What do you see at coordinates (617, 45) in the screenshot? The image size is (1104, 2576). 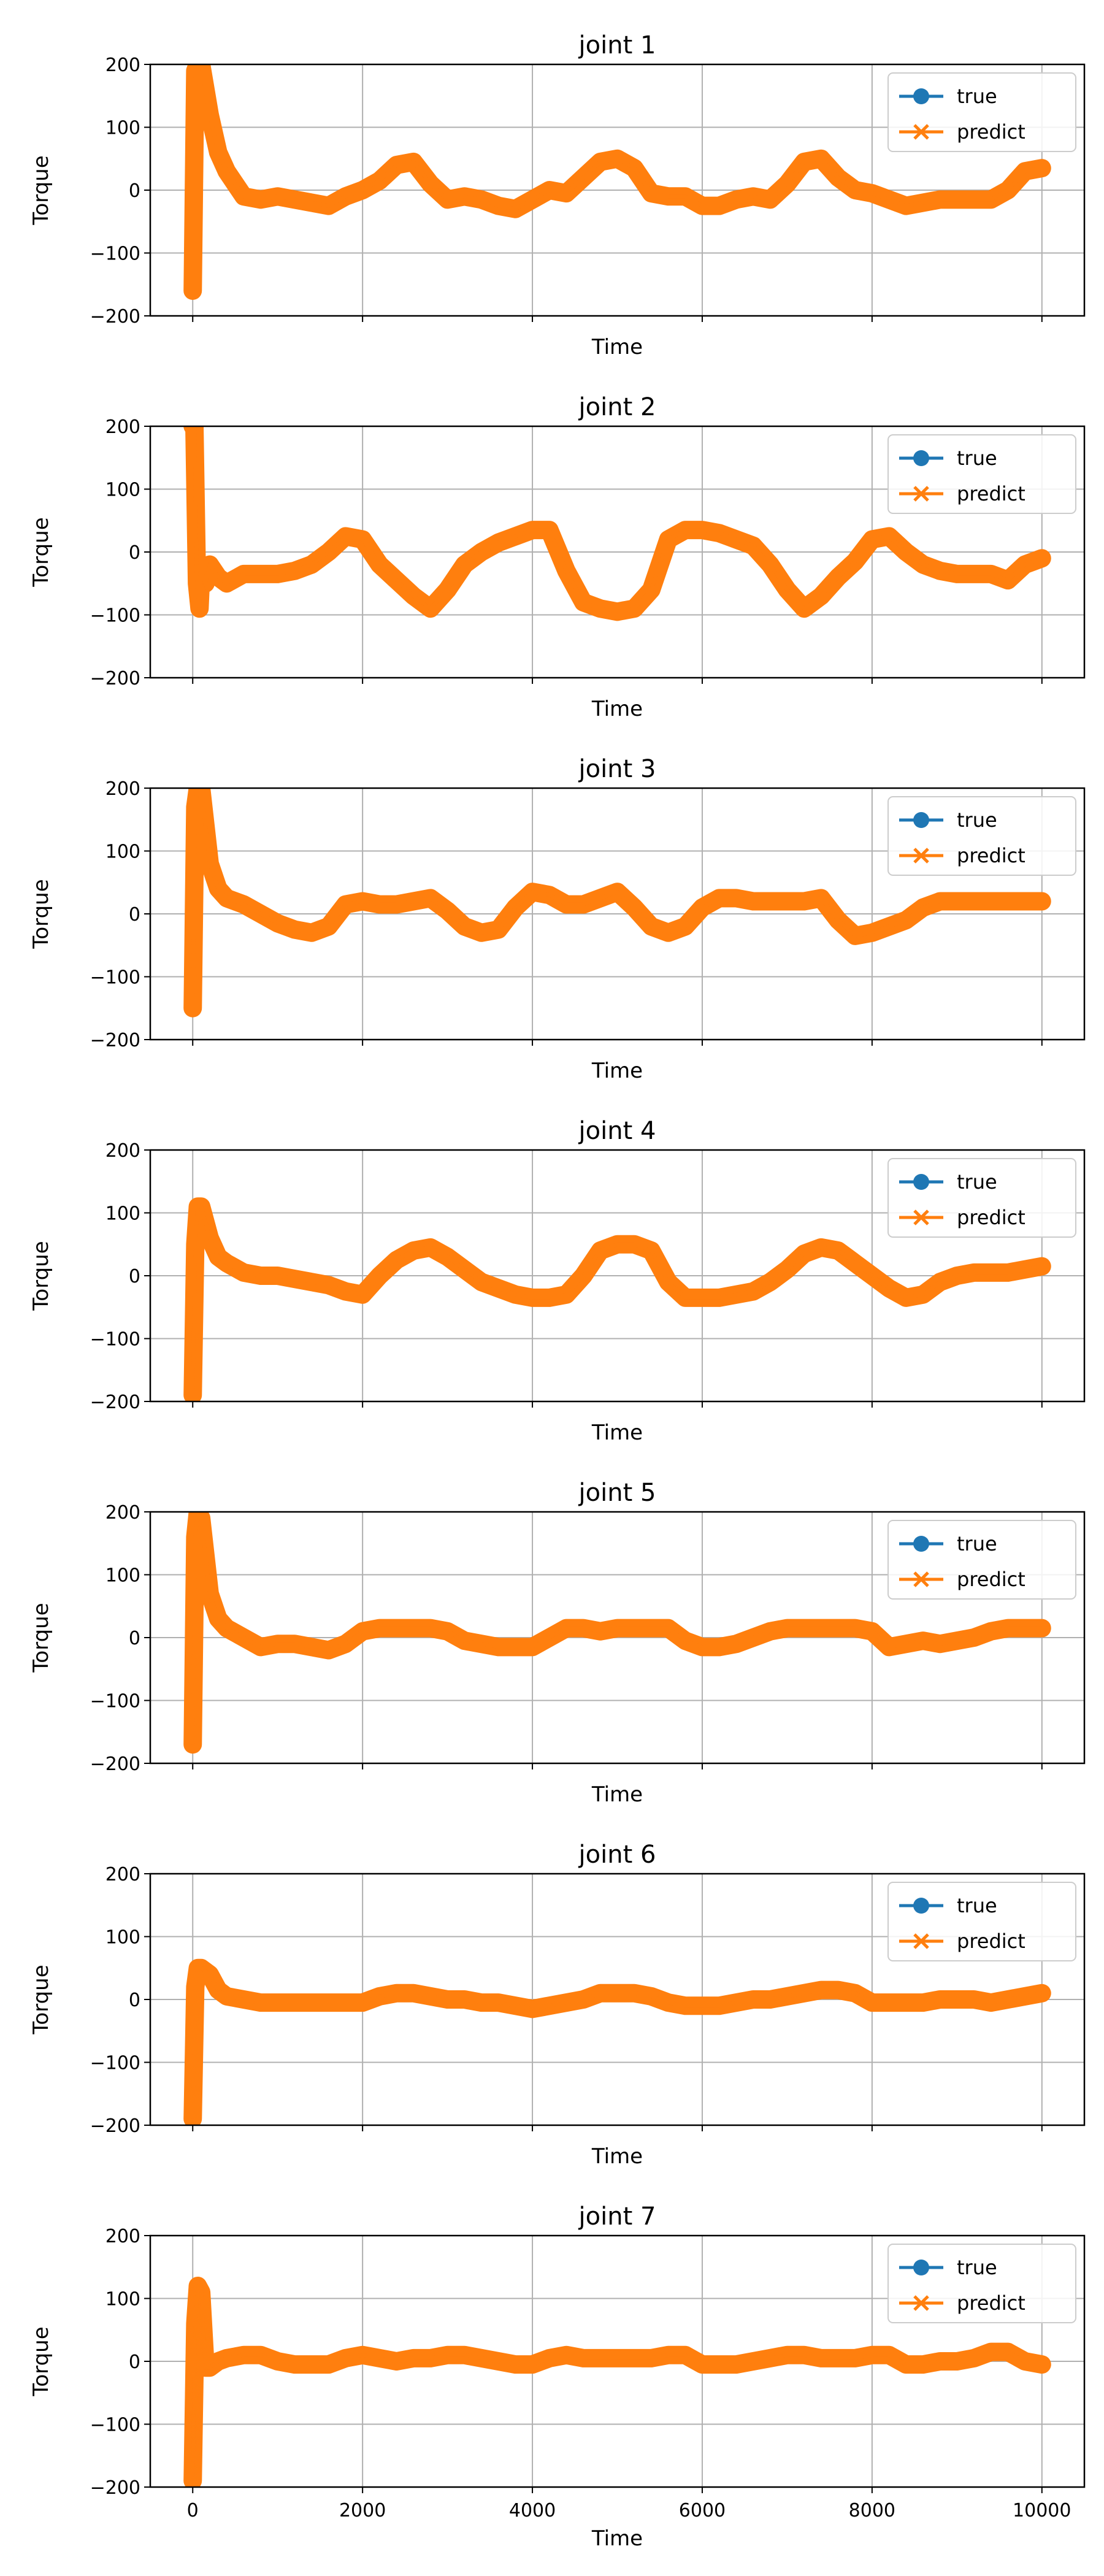 I see `subplot-title: joint 1` at bounding box center [617, 45].